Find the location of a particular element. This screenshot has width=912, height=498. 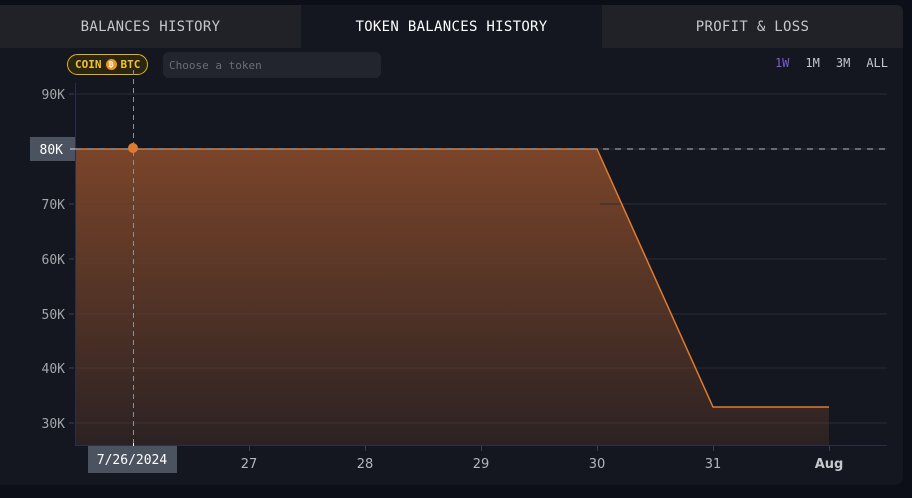

x-tick-label: 30 is located at coordinates (597, 464).